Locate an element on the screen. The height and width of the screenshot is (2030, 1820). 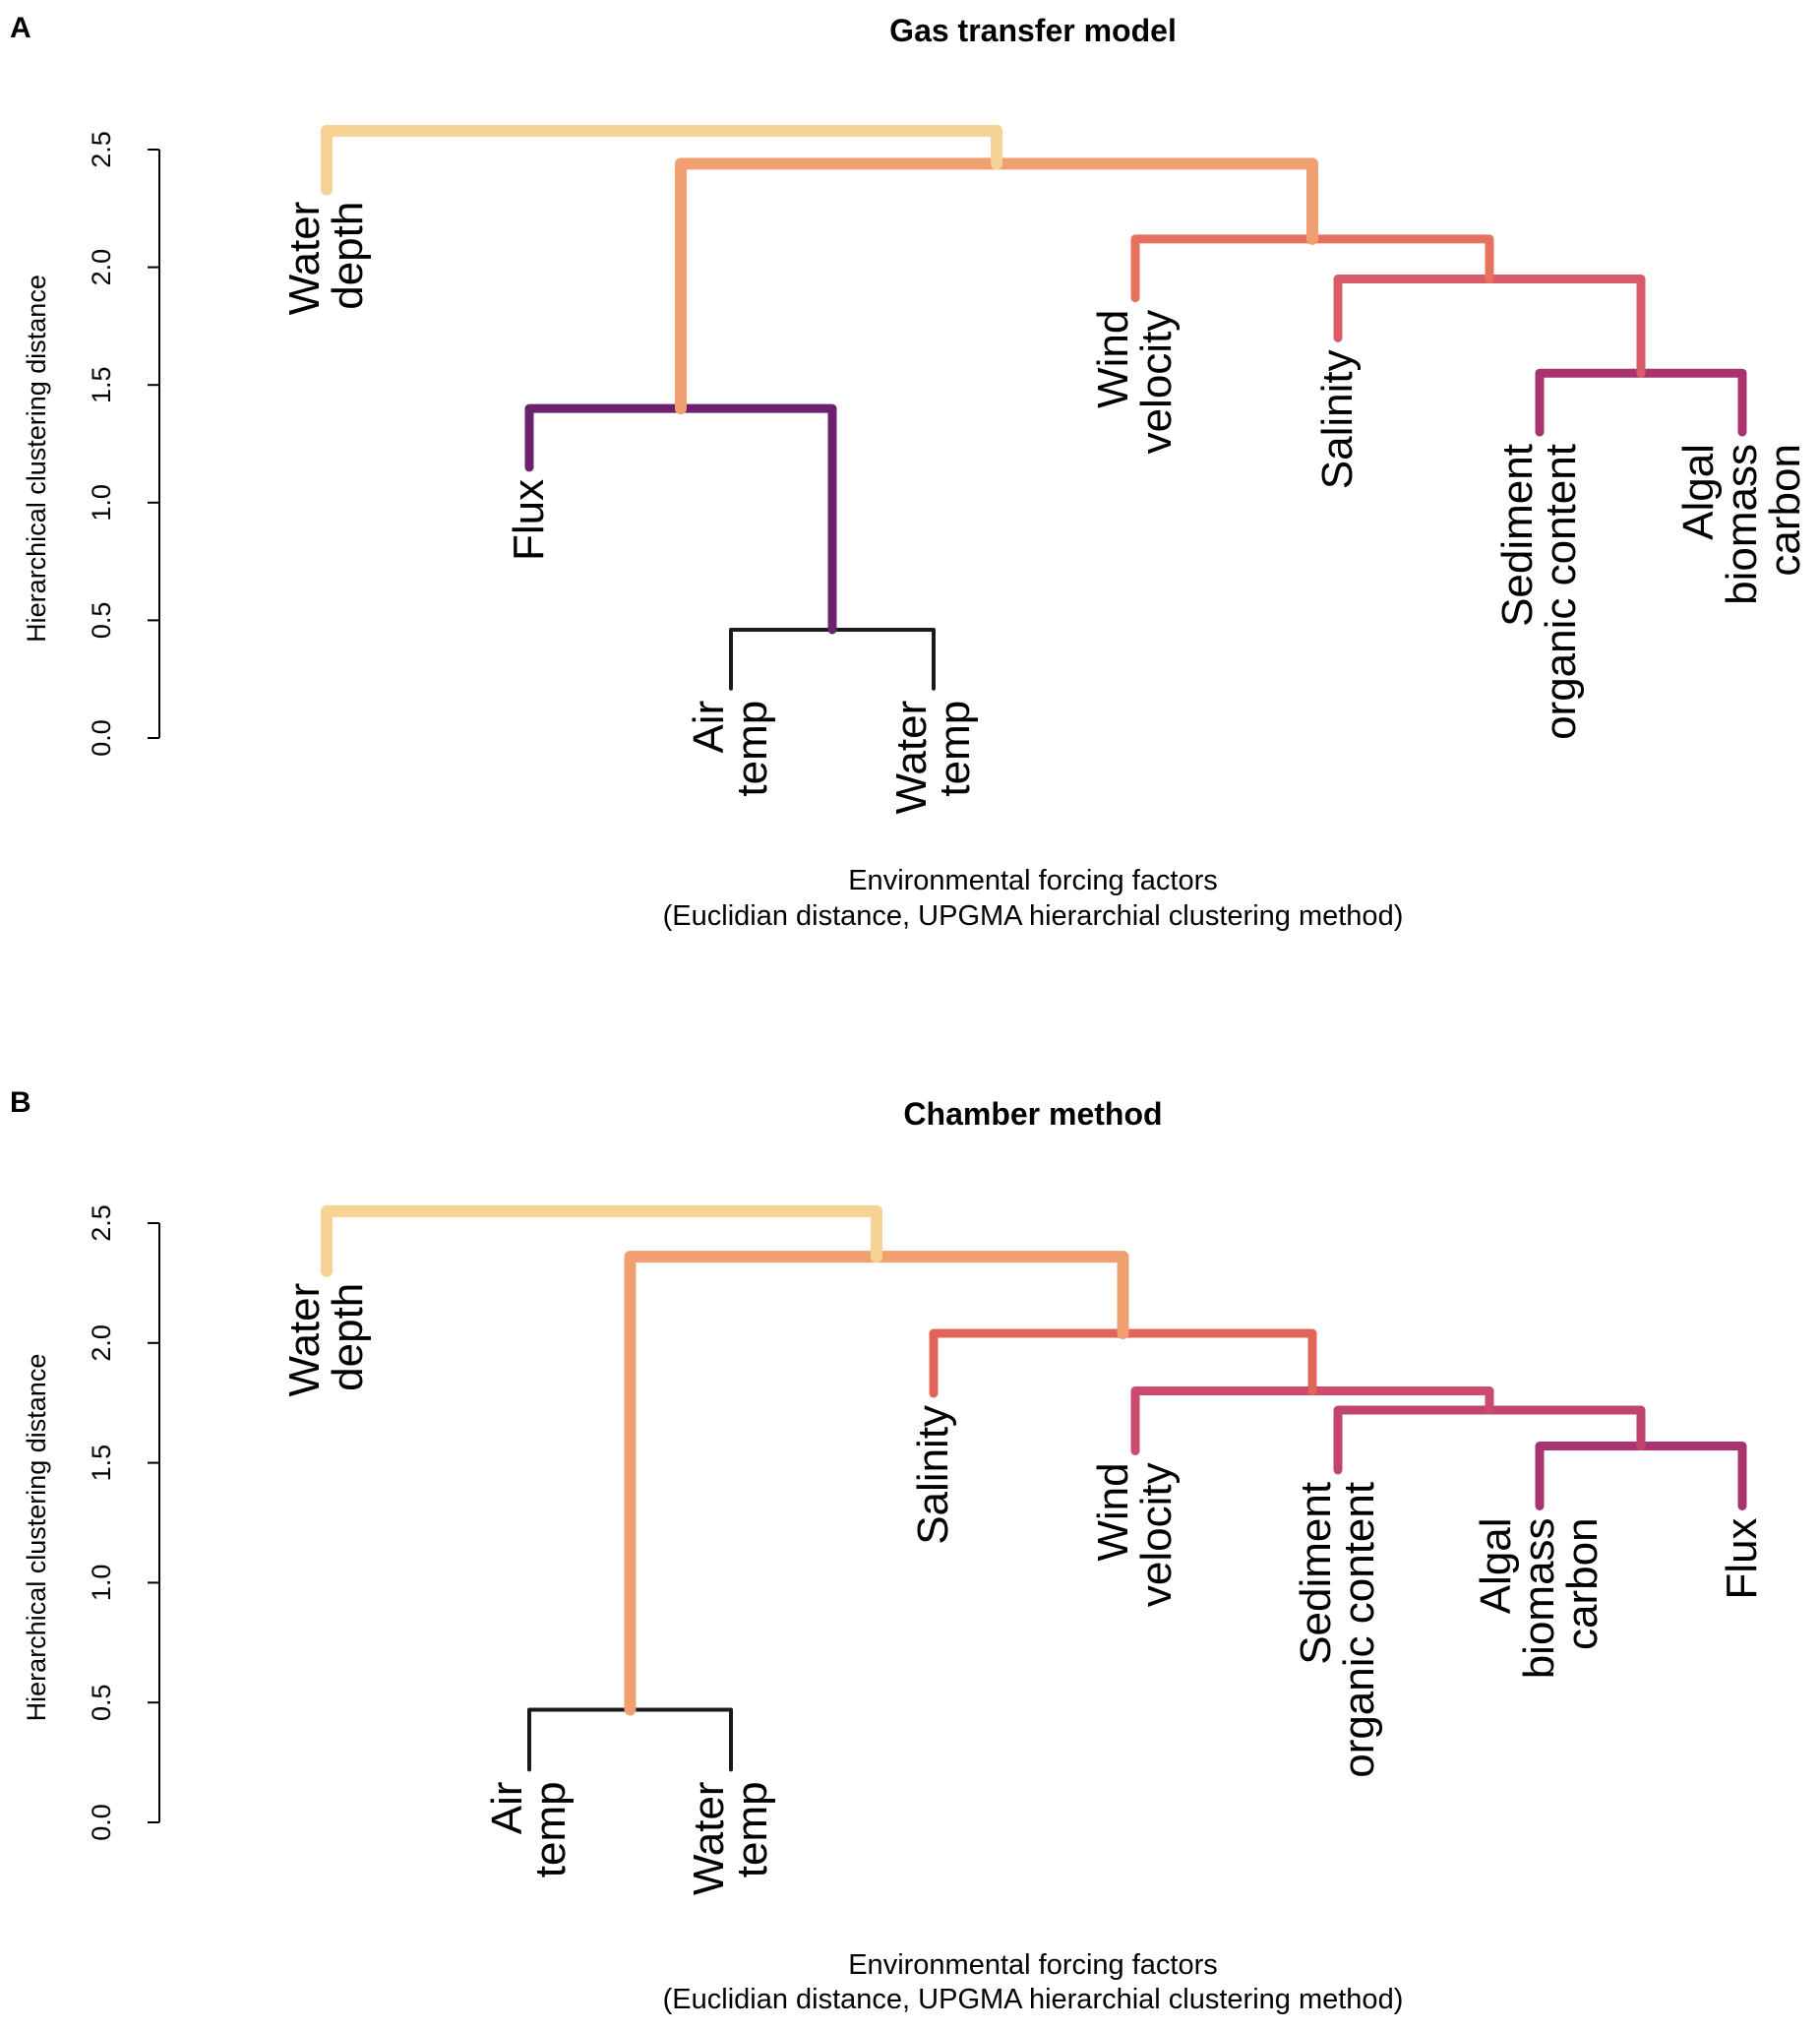
leaf-label-l8: Flux is located at coordinates (1742, 1558).